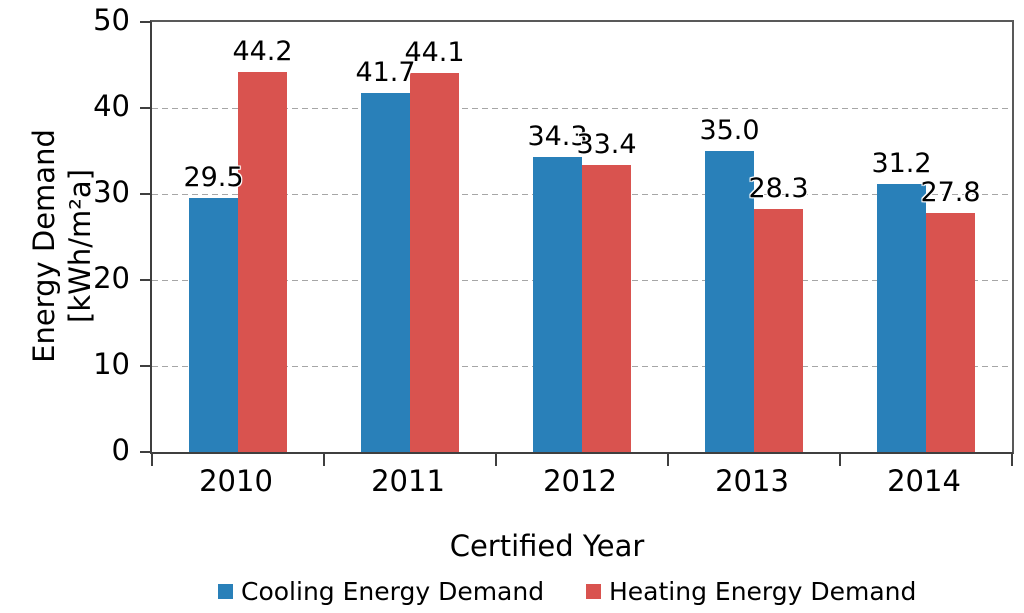  Describe the element at coordinates (752, 481) in the screenshot. I see `x-tick-label-2013: 2013` at that location.